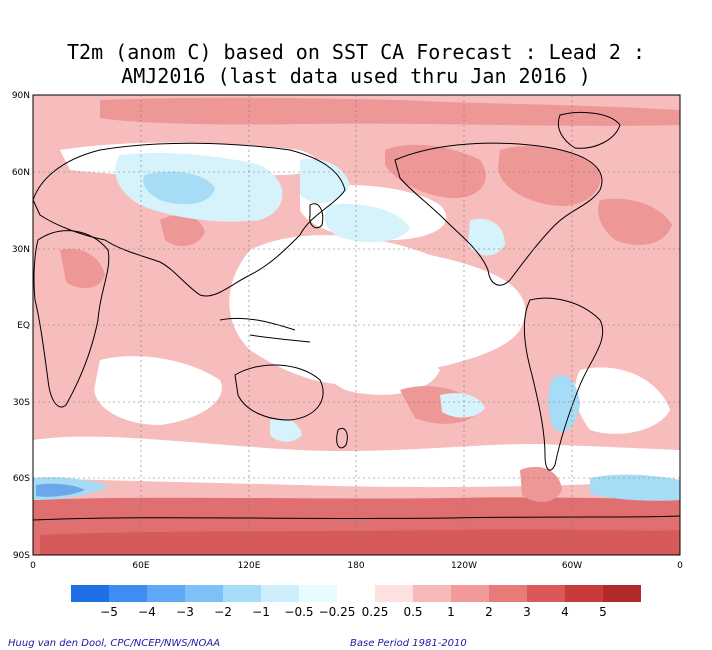 The height and width of the screenshot is (650, 712). Describe the element at coordinates (337, 612) in the screenshot. I see `colorbar-label: −0.25` at that location.